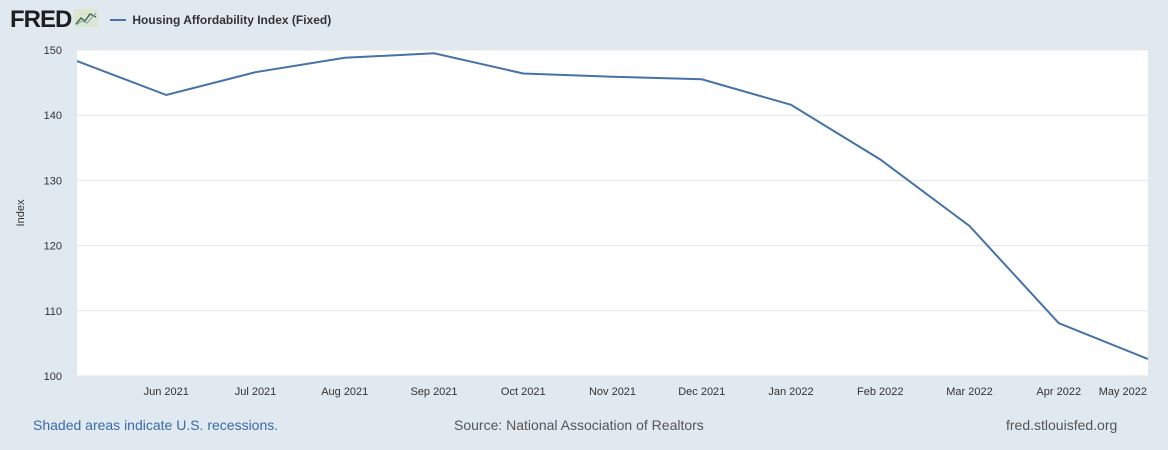 The height and width of the screenshot is (450, 1168). What do you see at coordinates (118, 20) in the screenshot?
I see `legend-swatch` at bounding box center [118, 20].